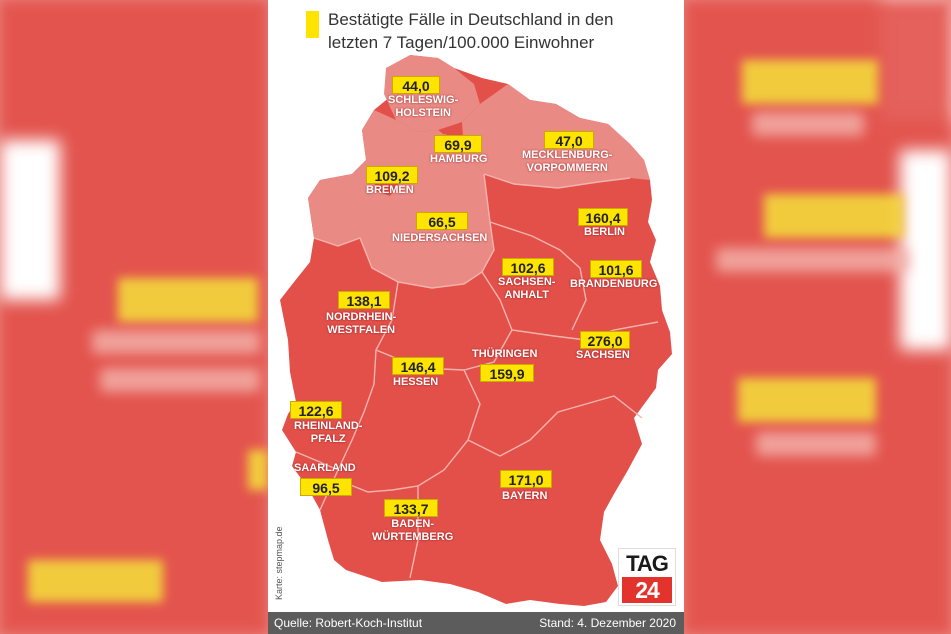  Describe the element at coordinates (411, 508) in the screenshot. I see `state-value-box: 133,7` at that location.